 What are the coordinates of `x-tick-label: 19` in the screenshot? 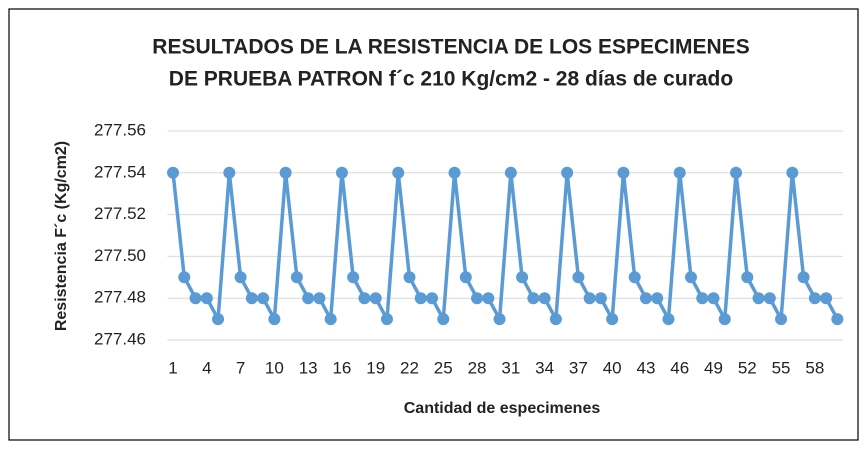 It's located at (375, 367).